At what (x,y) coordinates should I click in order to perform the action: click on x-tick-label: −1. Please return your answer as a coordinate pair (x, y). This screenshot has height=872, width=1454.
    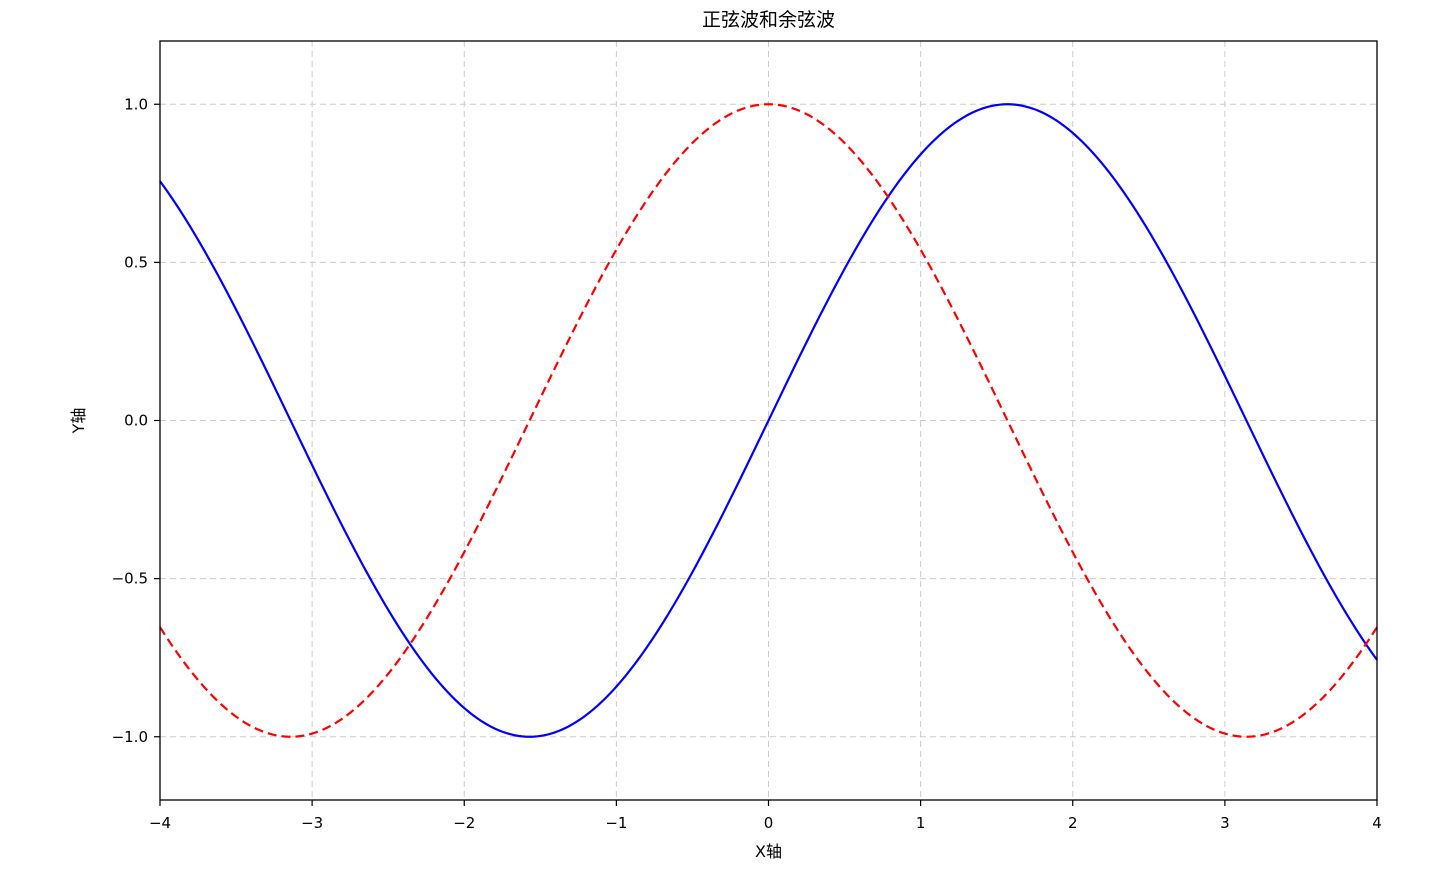
    Looking at the image, I should click on (616, 823).